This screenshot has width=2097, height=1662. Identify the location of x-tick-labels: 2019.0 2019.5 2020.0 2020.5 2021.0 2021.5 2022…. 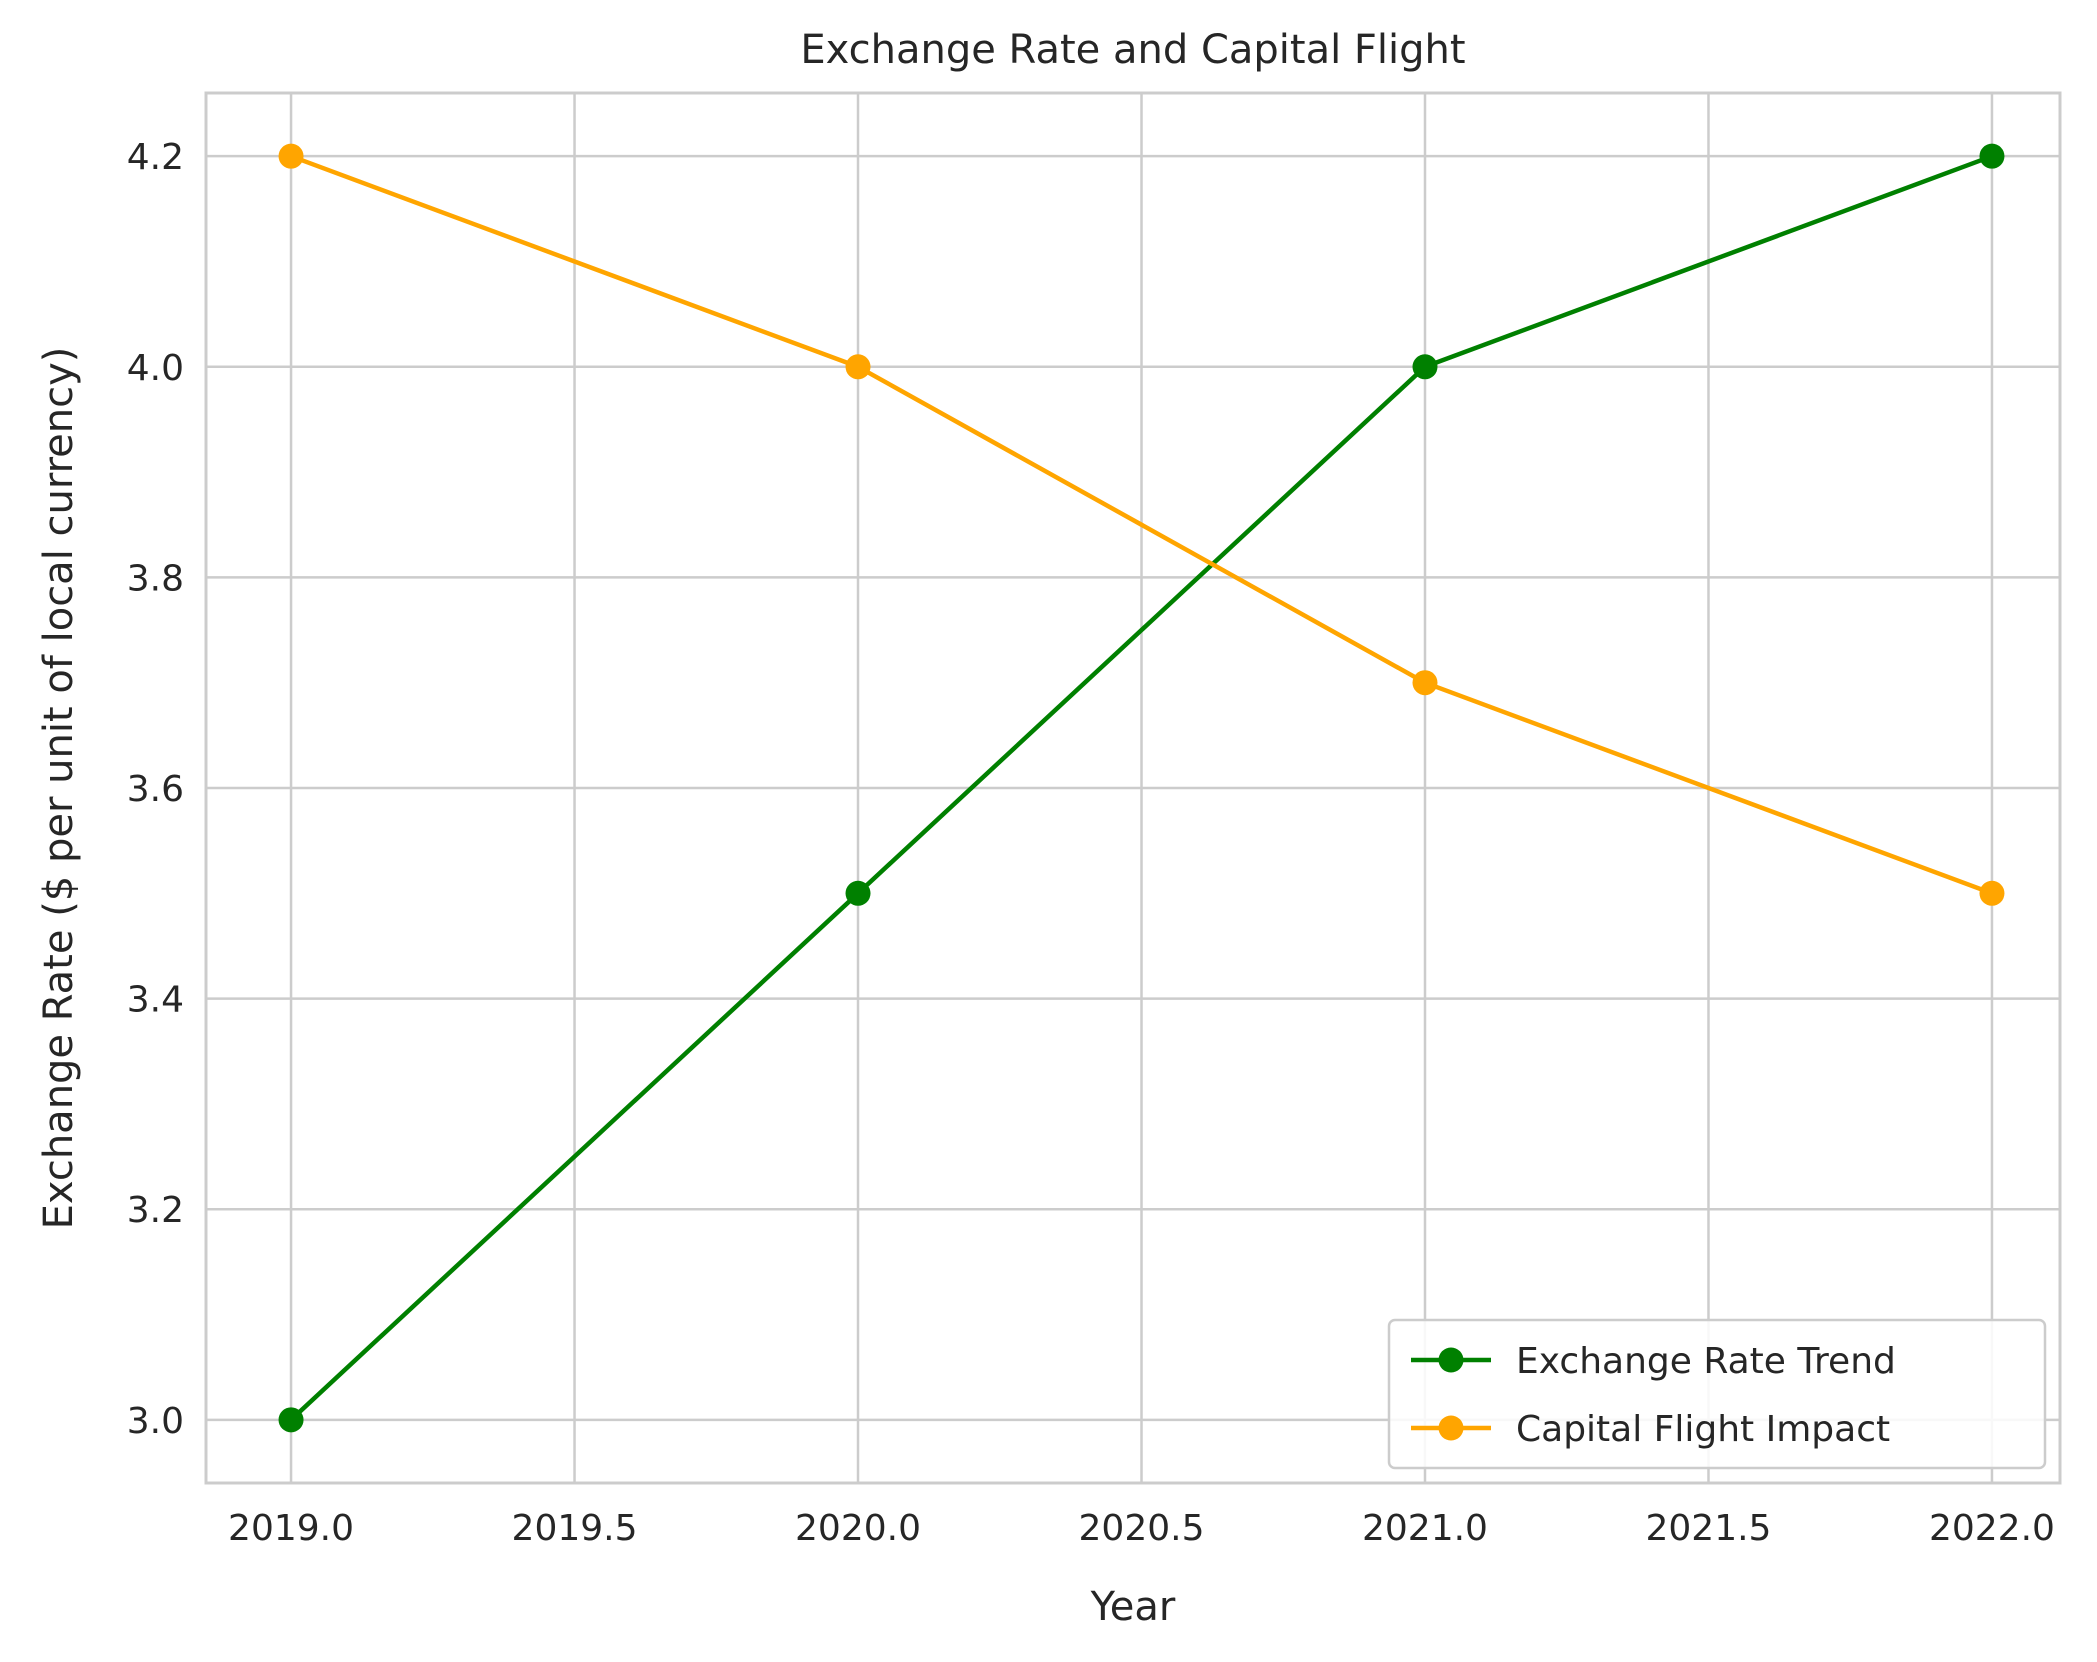
(1141, 1528).